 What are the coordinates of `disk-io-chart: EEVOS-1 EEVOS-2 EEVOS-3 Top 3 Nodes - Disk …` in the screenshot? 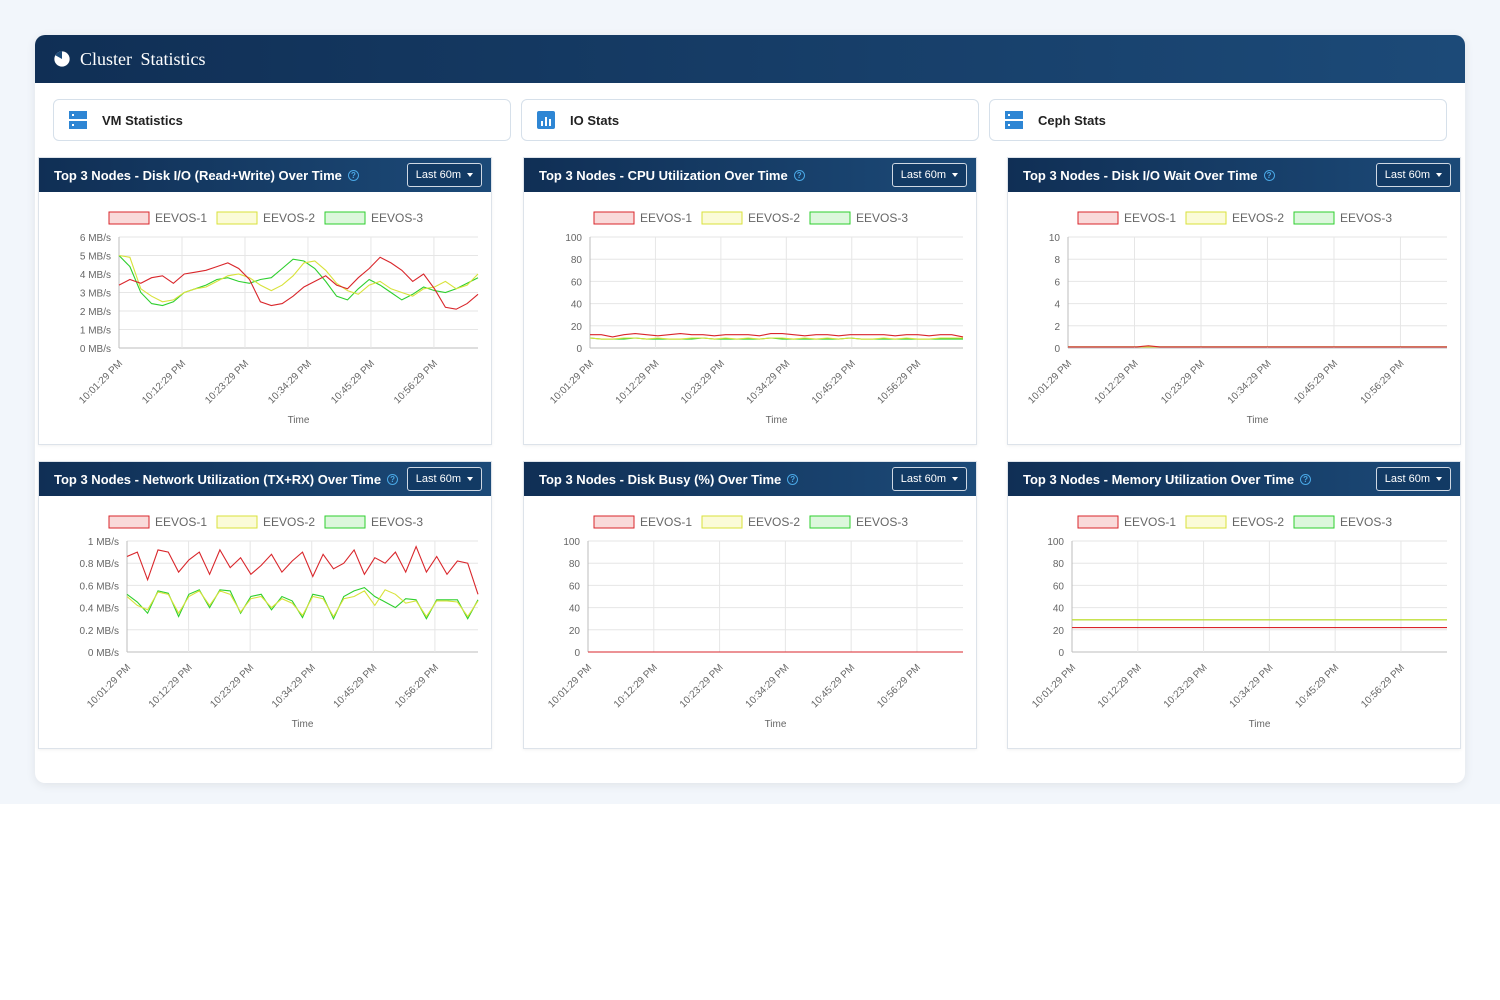 It's located at (268, 309).